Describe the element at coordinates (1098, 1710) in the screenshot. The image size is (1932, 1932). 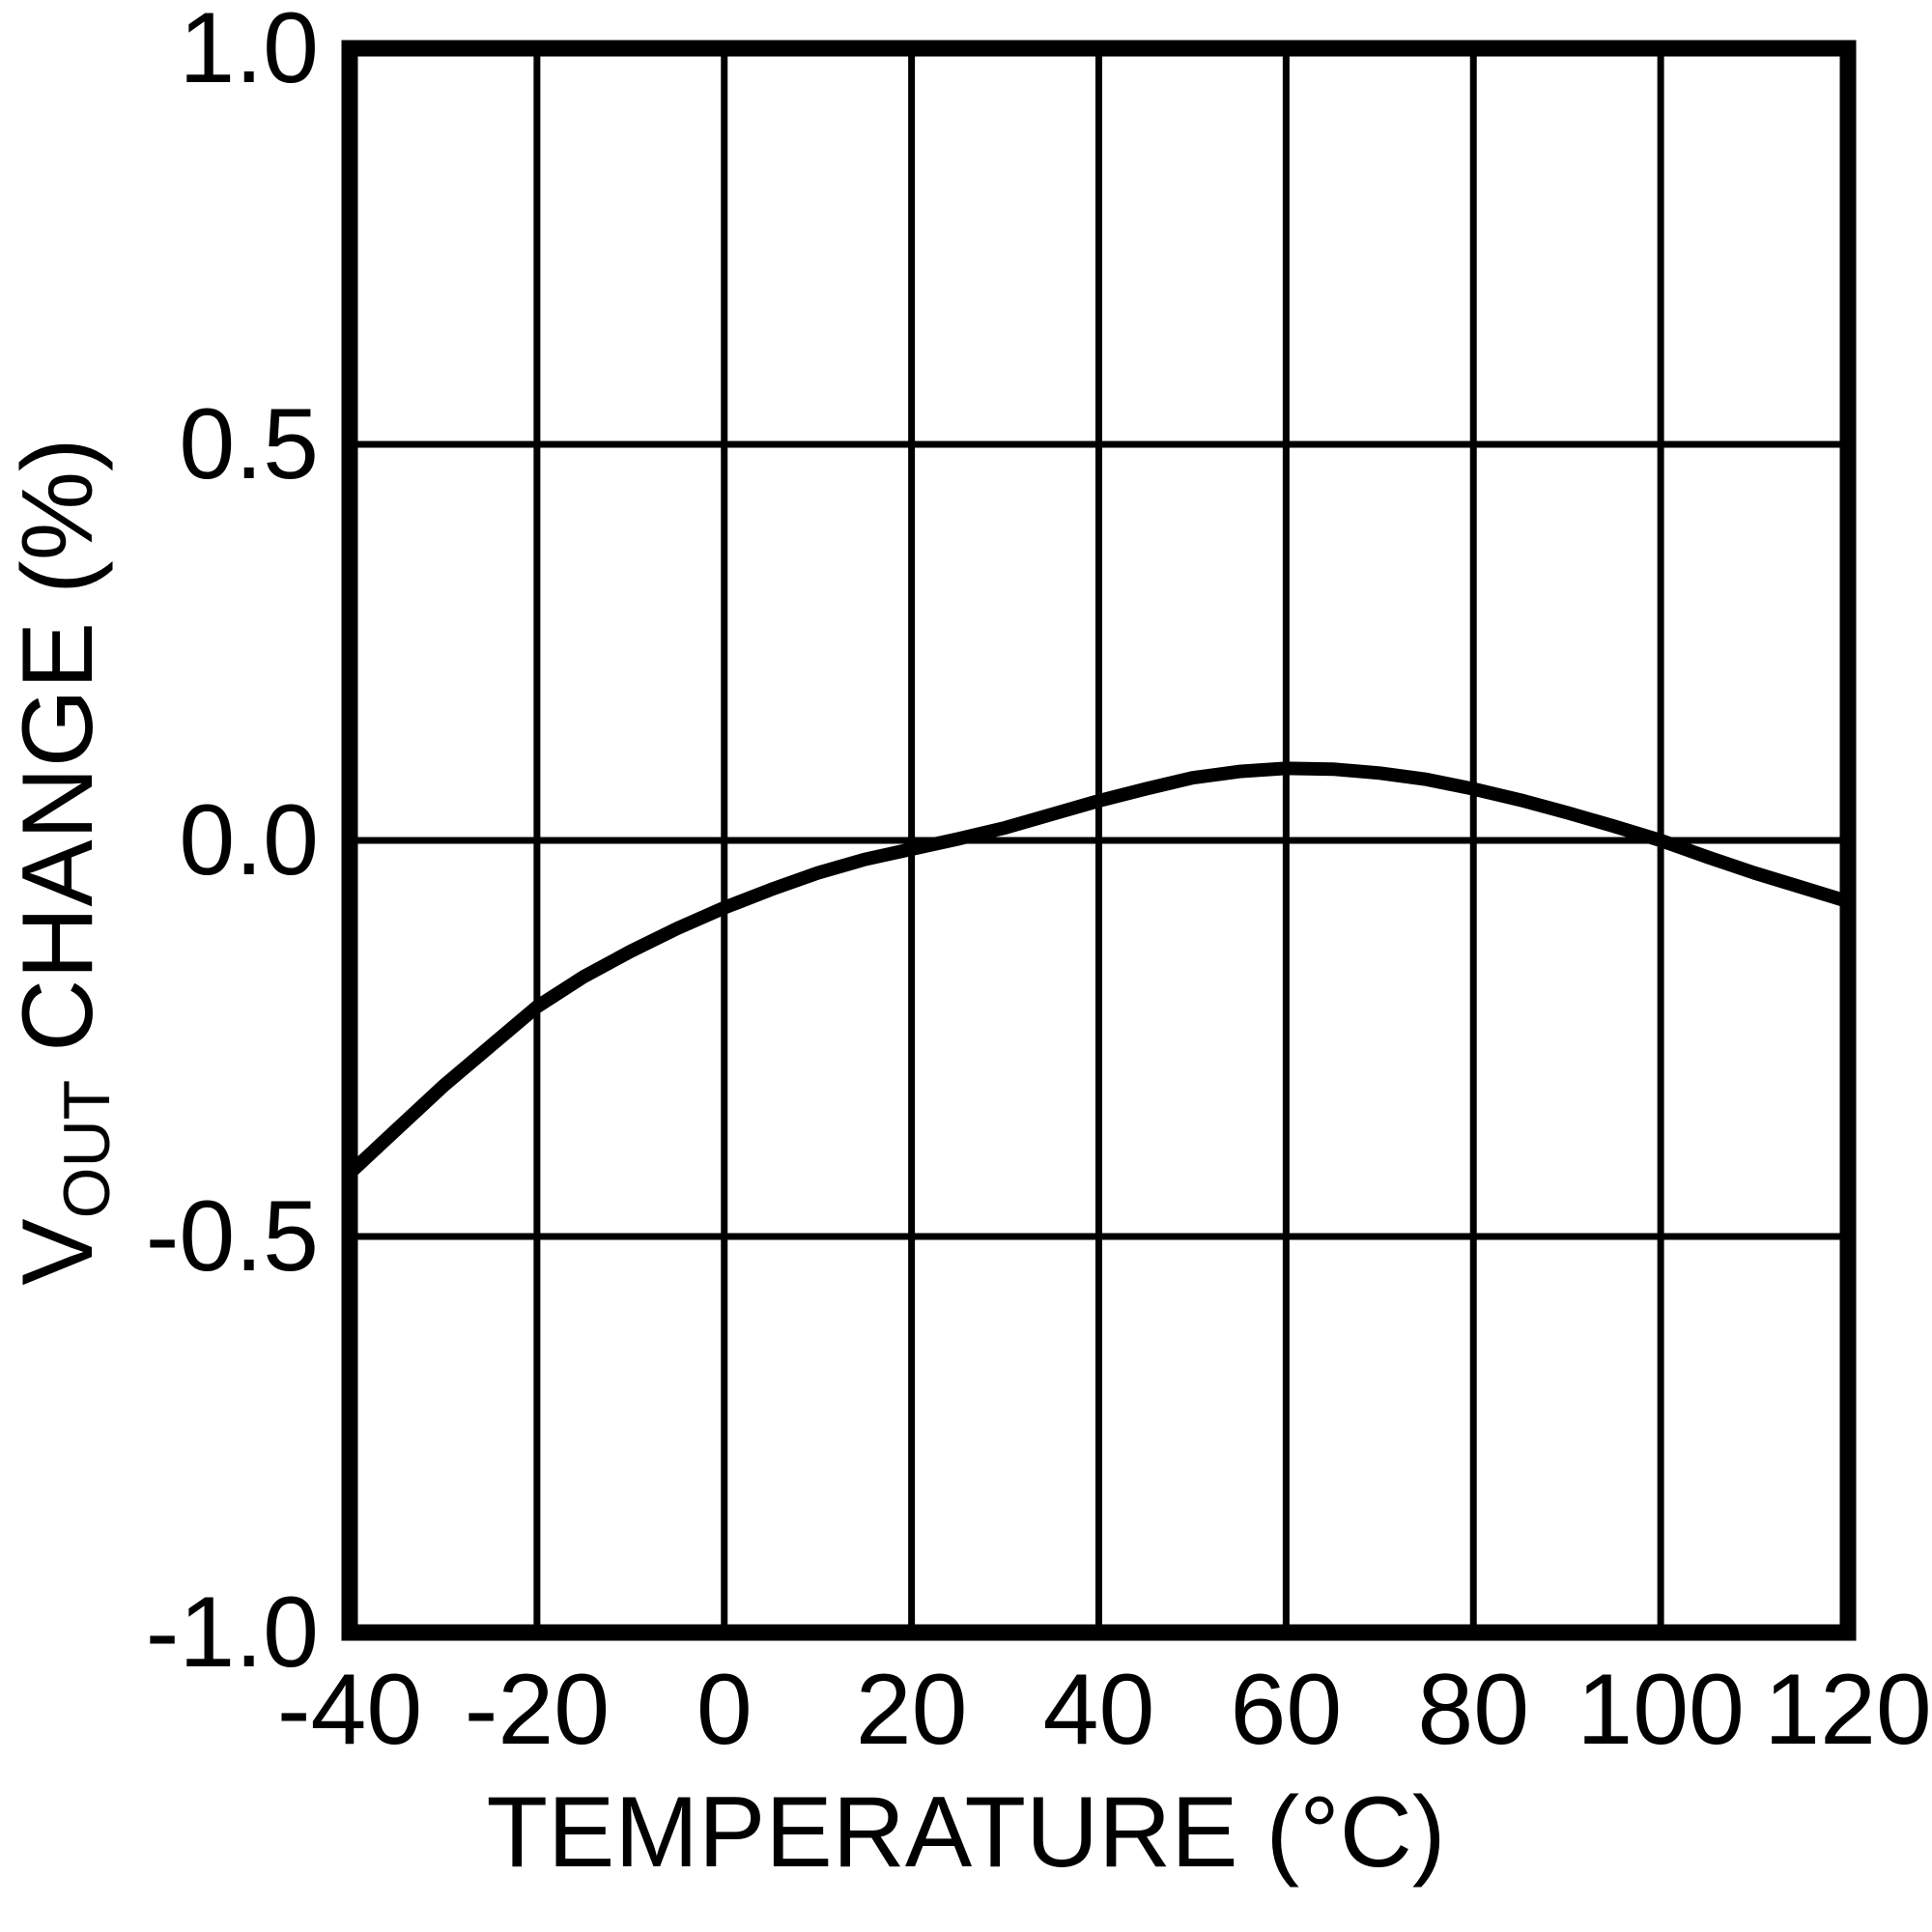
I see `x-tick-label: 40` at that location.